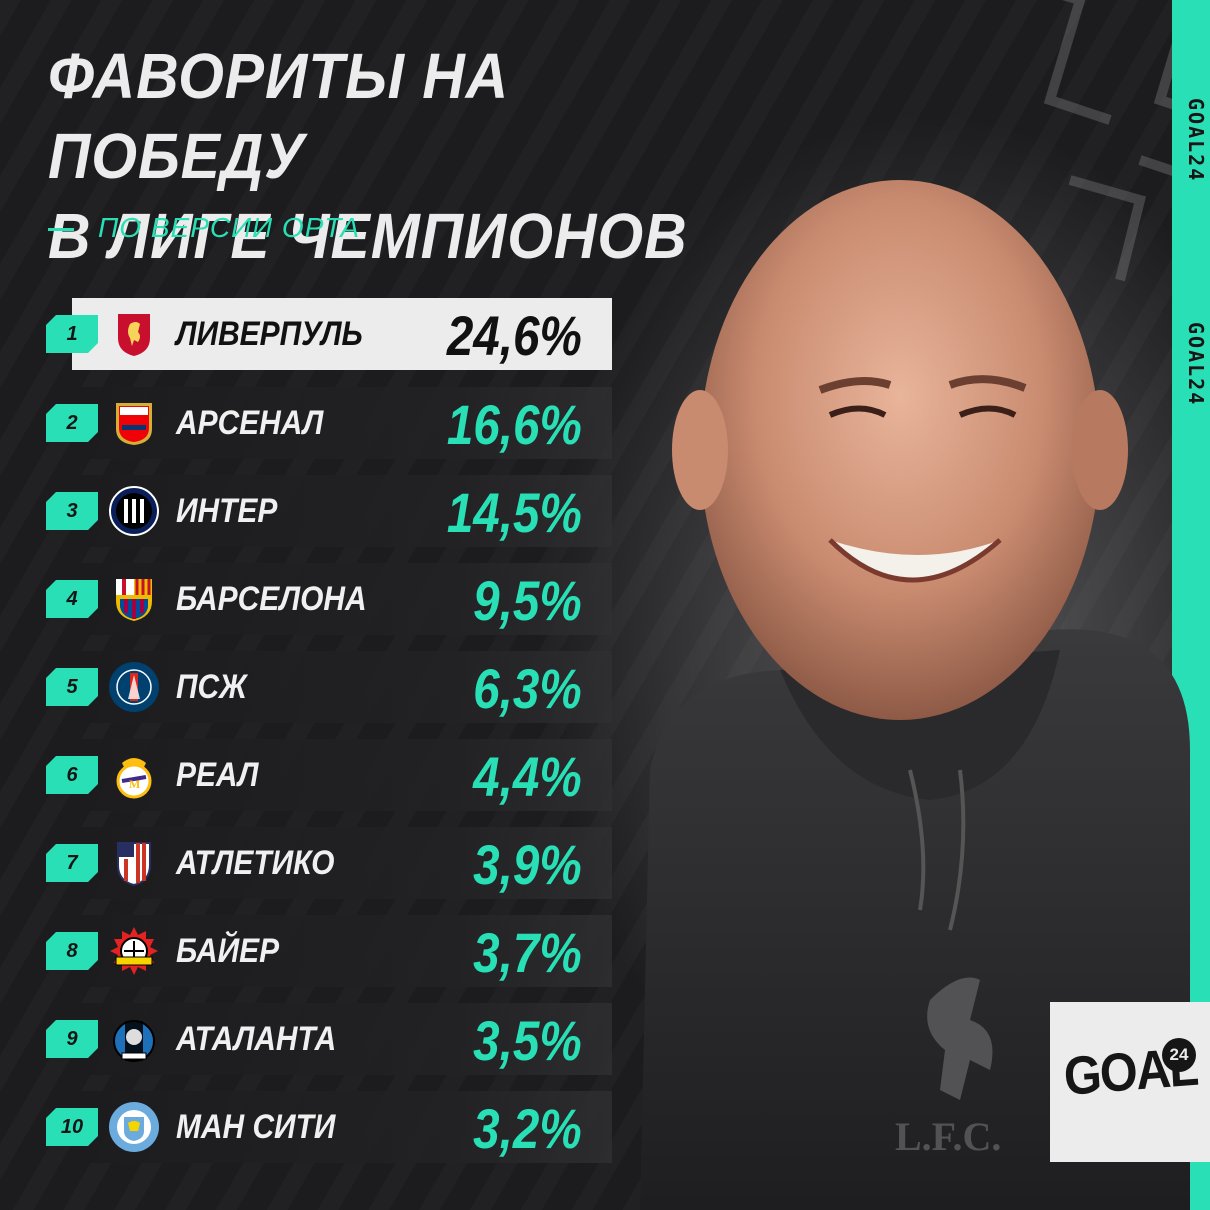  I want to click on ranking-row: 7 АТЛЕТИКО 3,9%, so click(331, 863).